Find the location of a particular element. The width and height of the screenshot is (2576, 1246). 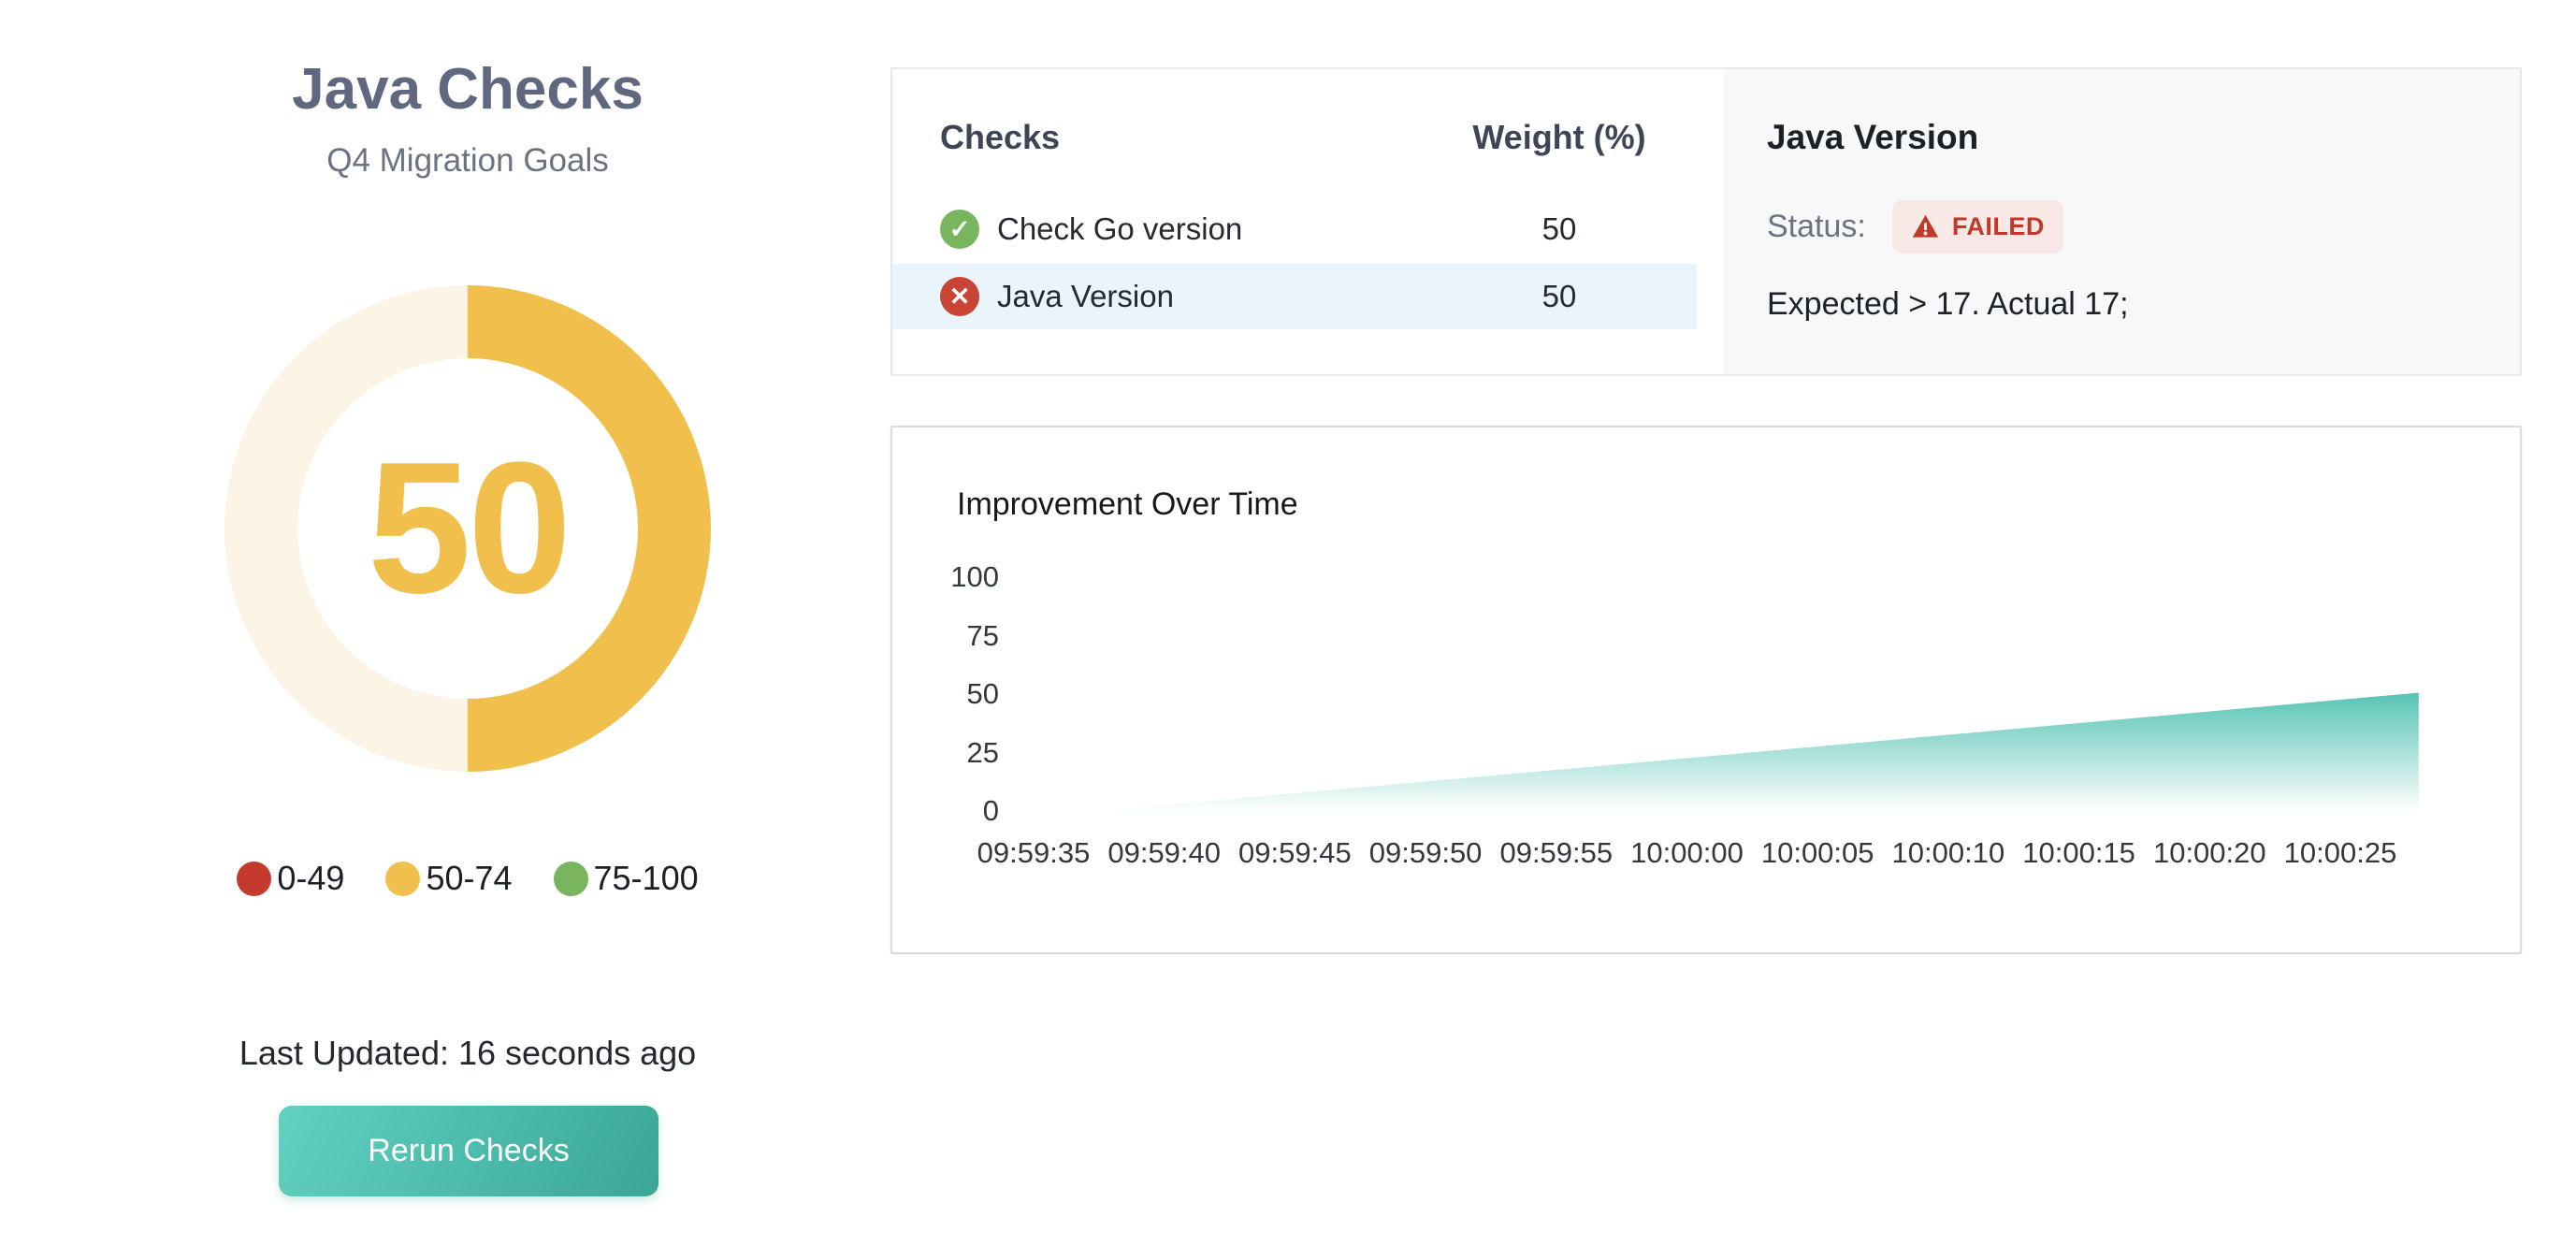

status-badge-text: FAILED is located at coordinates (1998, 226).